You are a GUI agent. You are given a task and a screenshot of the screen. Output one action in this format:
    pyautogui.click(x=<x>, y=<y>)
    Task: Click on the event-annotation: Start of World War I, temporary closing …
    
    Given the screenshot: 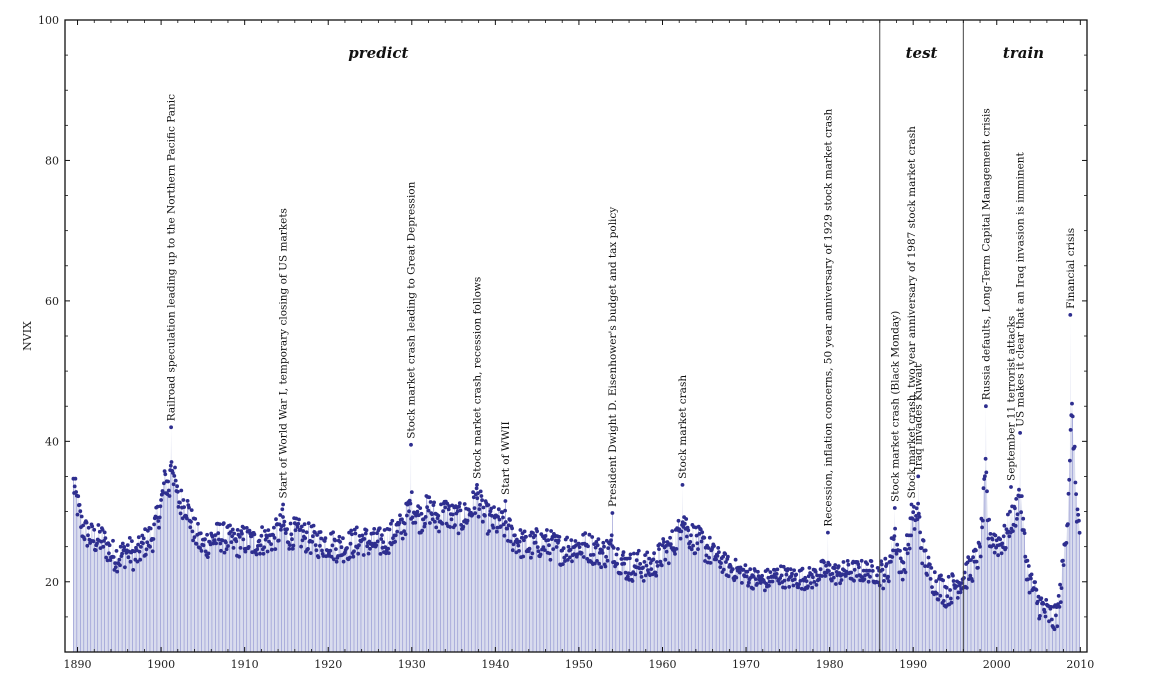 What is the action you would take?
    pyautogui.click(x=284, y=353)
    